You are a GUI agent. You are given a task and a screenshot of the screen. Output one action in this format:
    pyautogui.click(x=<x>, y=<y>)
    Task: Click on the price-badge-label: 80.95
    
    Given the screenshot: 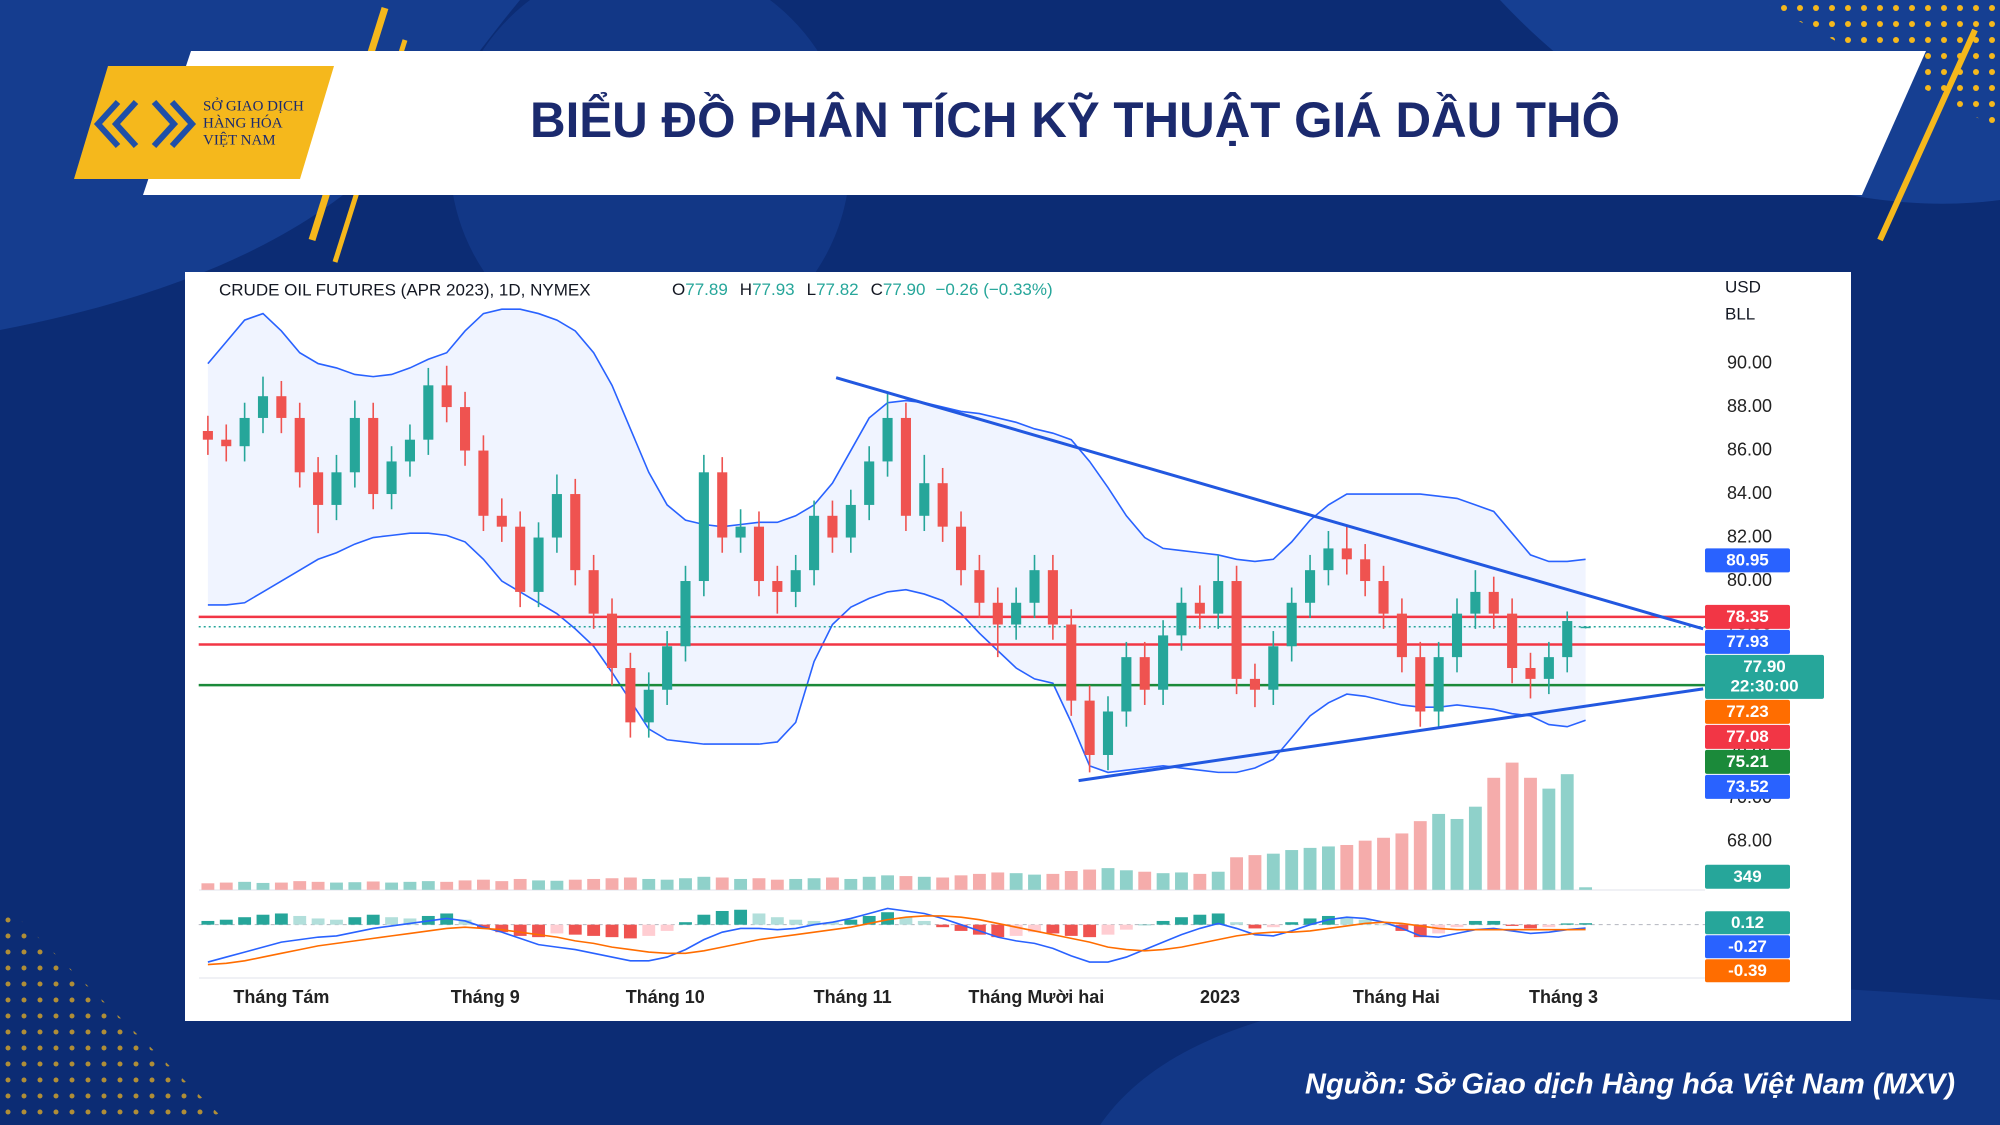 What is the action you would take?
    pyautogui.click(x=1747, y=559)
    